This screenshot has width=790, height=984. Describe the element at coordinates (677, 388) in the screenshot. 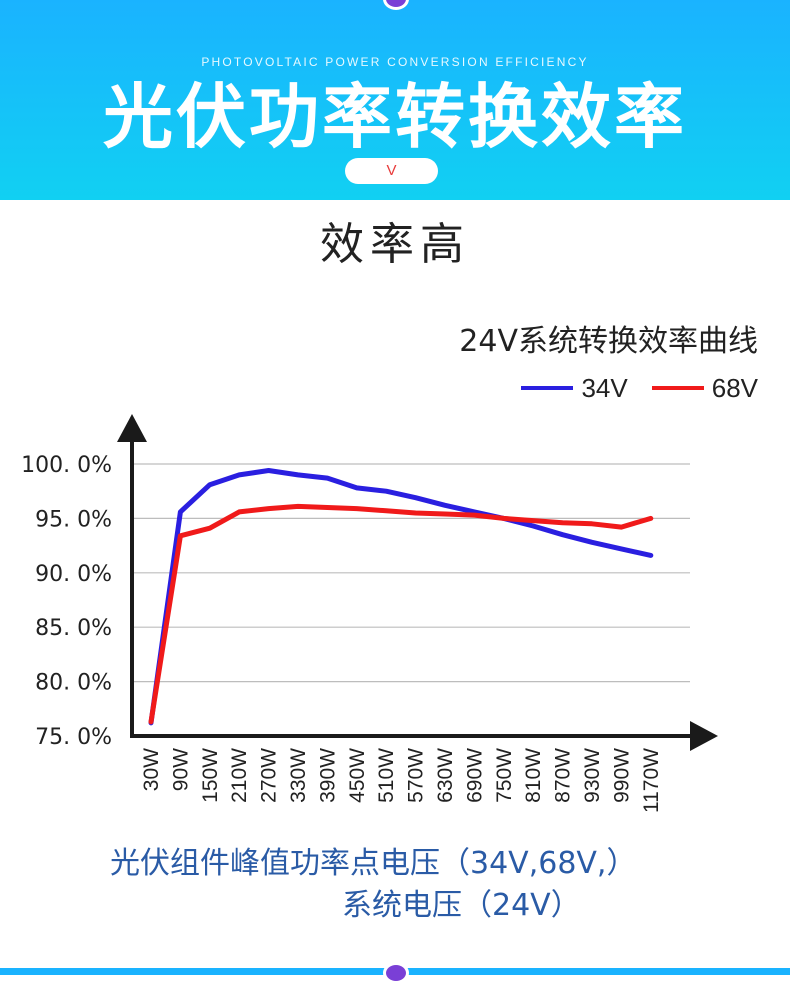

I see `legend-swatch-68v` at that location.